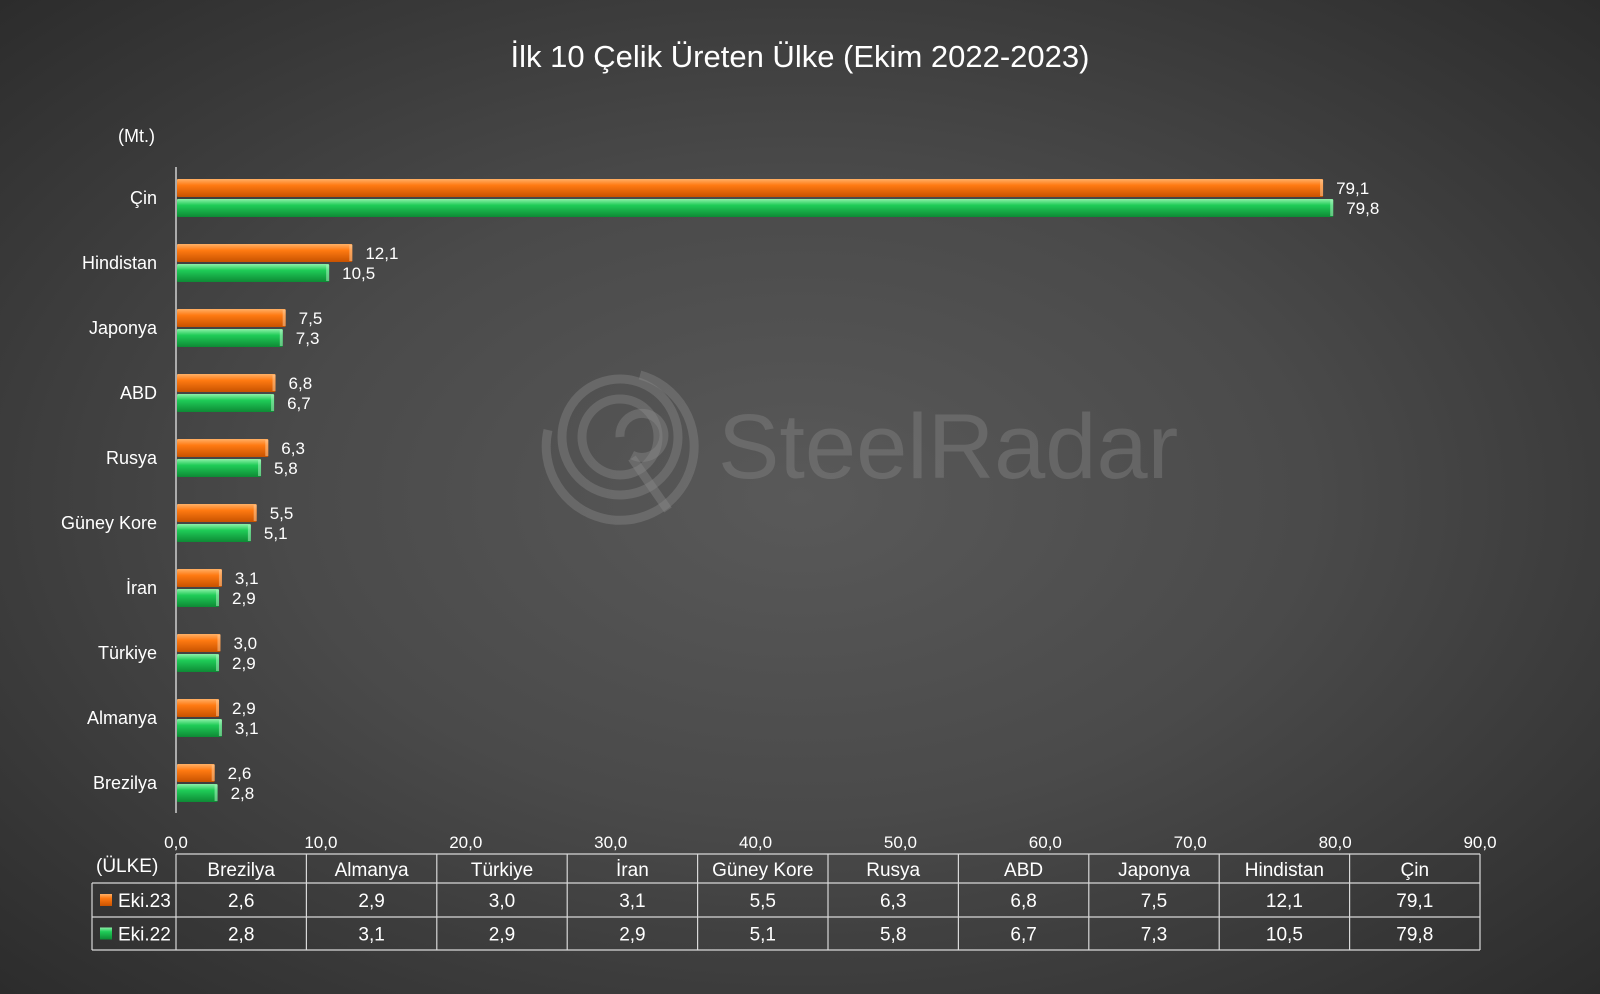 This screenshot has width=1600, height=994. Describe the element at coordinates (372, 870) in the screenshot. I see `table-header-cell: Almanya` at that location.